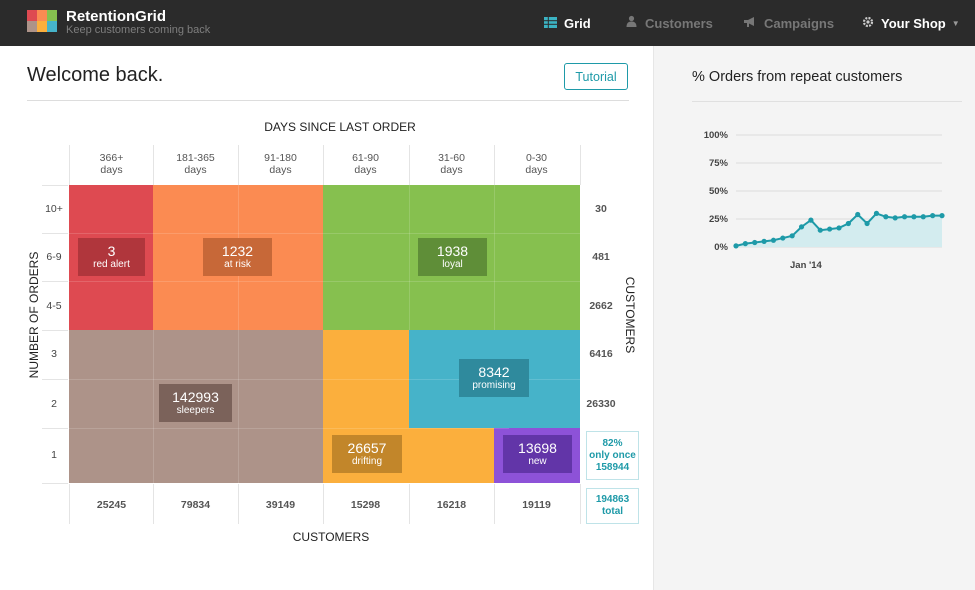 This screenshot has height=590, width=975. I want to click on row-customer-count: 2662, so click(601, 306).